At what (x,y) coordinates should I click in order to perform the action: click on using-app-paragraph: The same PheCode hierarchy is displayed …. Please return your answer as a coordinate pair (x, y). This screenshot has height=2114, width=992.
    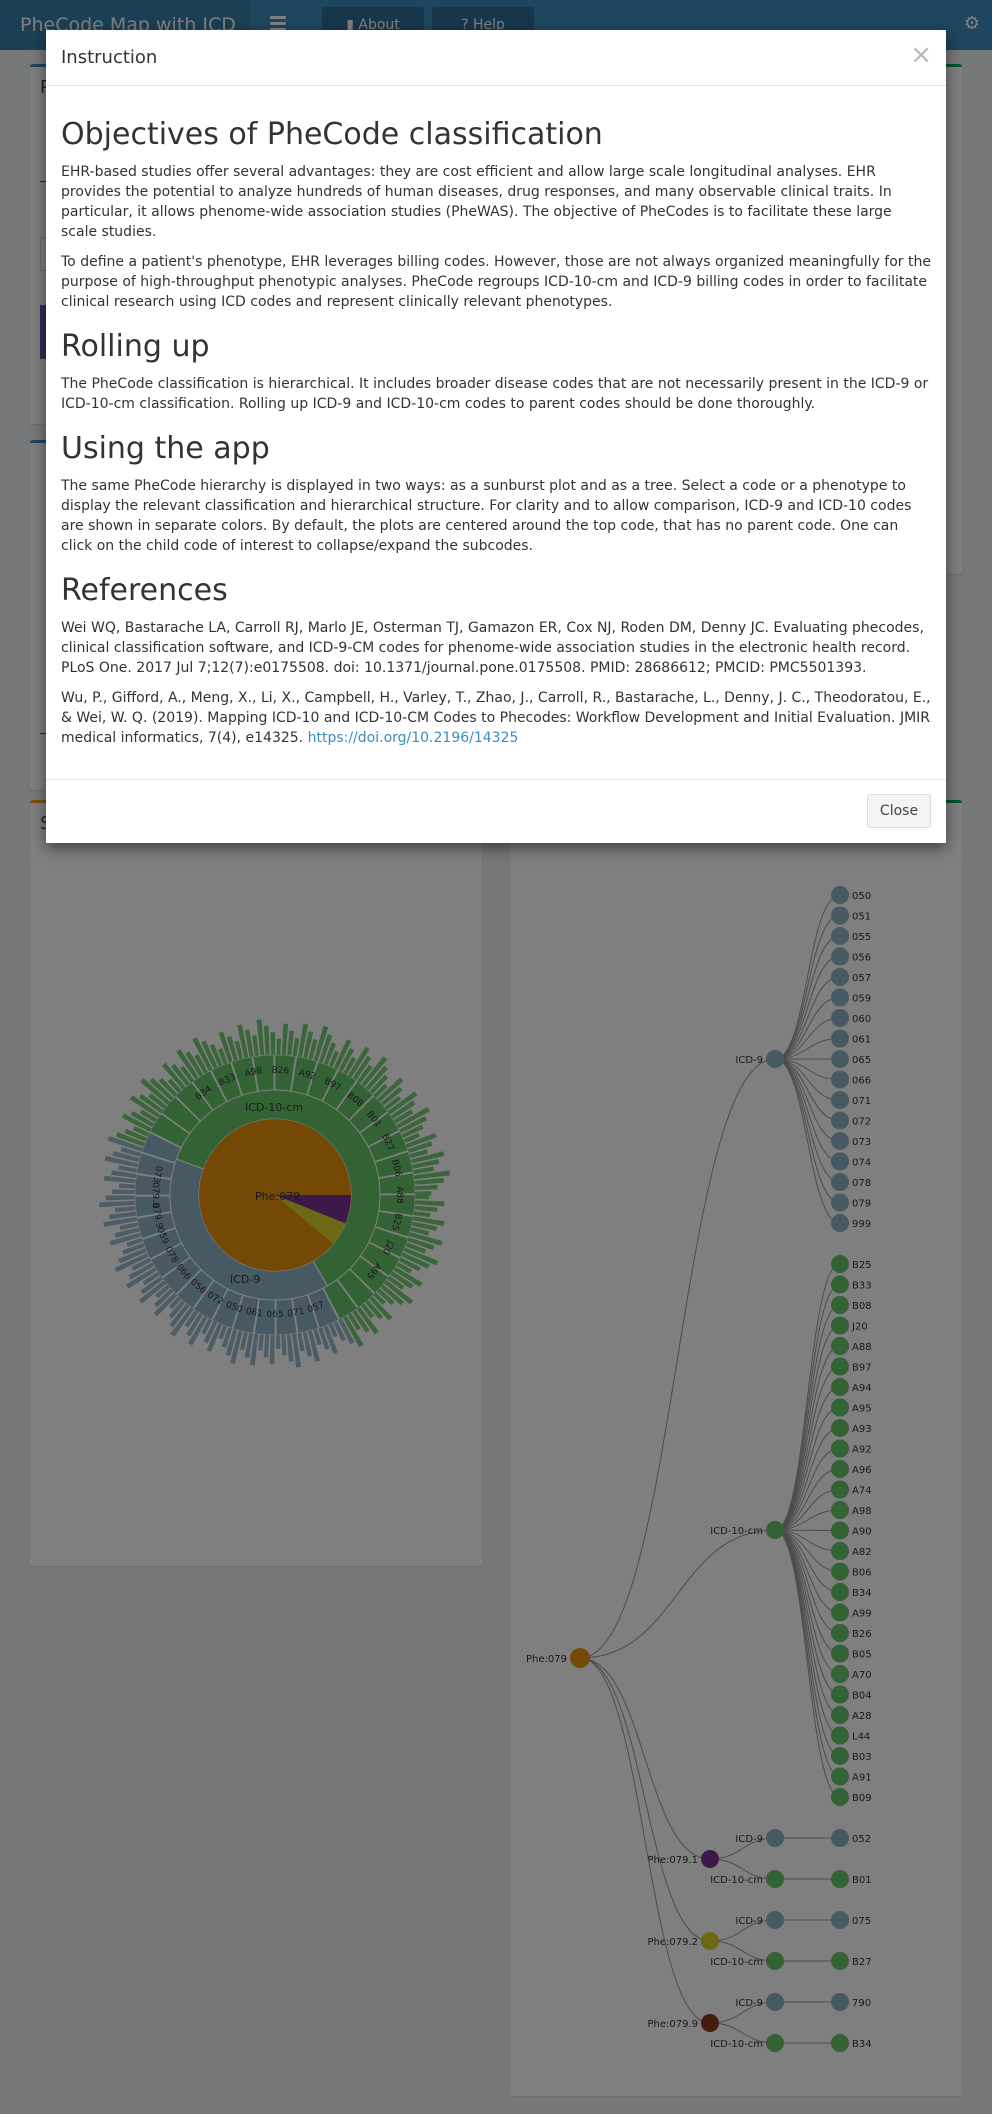
    Looking at the image, I should click on (486, 516).